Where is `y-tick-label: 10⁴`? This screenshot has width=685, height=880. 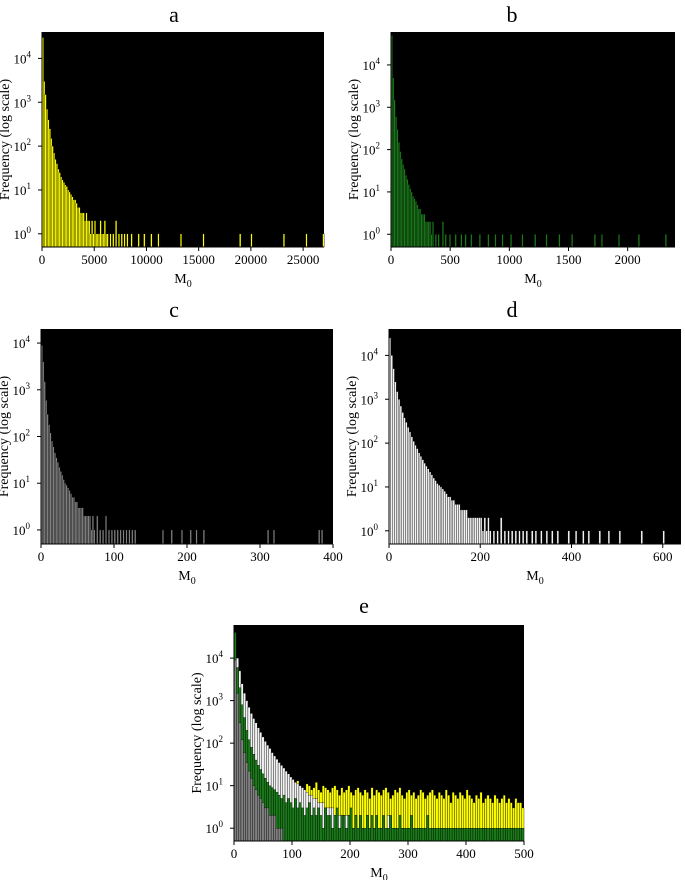 y-tick-label: 10⁴ is located at coordinates (370, 354).